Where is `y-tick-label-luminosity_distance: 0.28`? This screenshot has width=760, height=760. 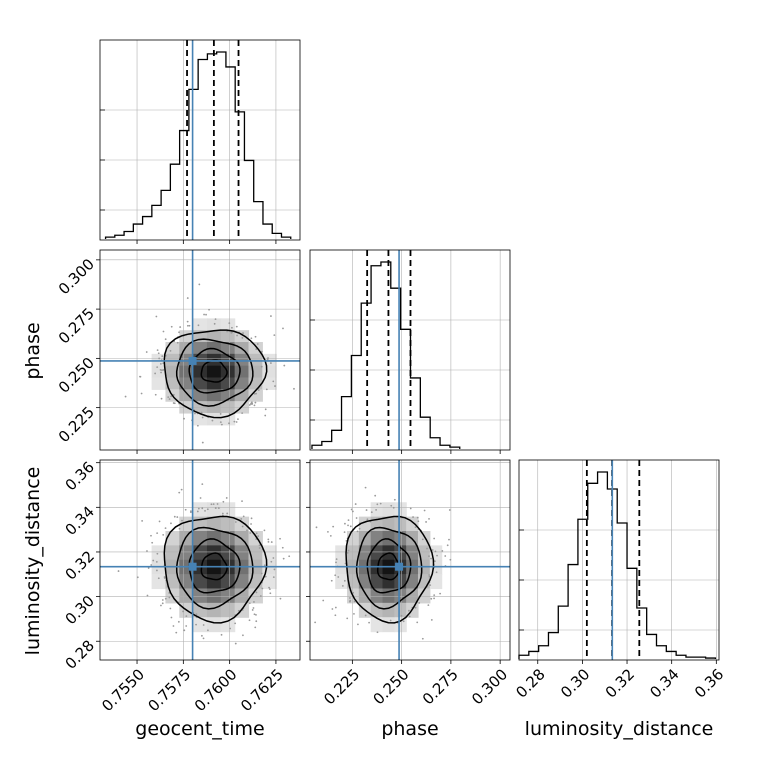
y-tick-label-luminosity_distance: 0.28 is located at coordinates (80, 655).